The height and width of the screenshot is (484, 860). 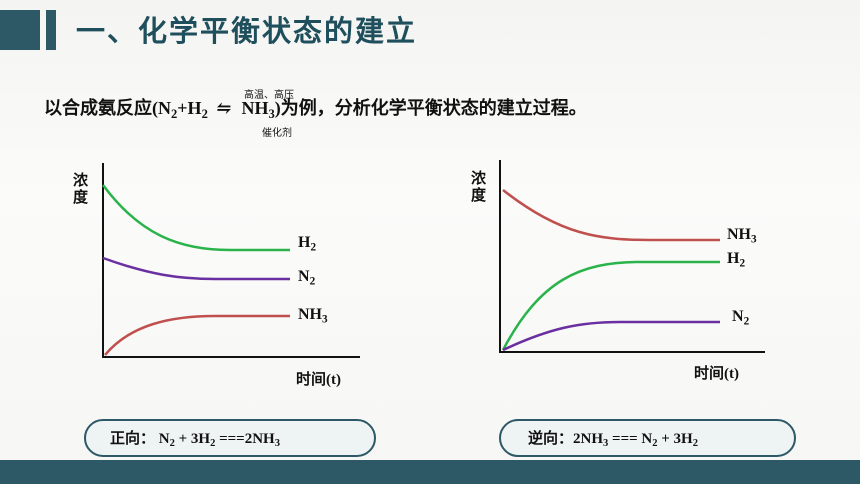 I want to click on text-part: +H, so click(x=189, y=108).